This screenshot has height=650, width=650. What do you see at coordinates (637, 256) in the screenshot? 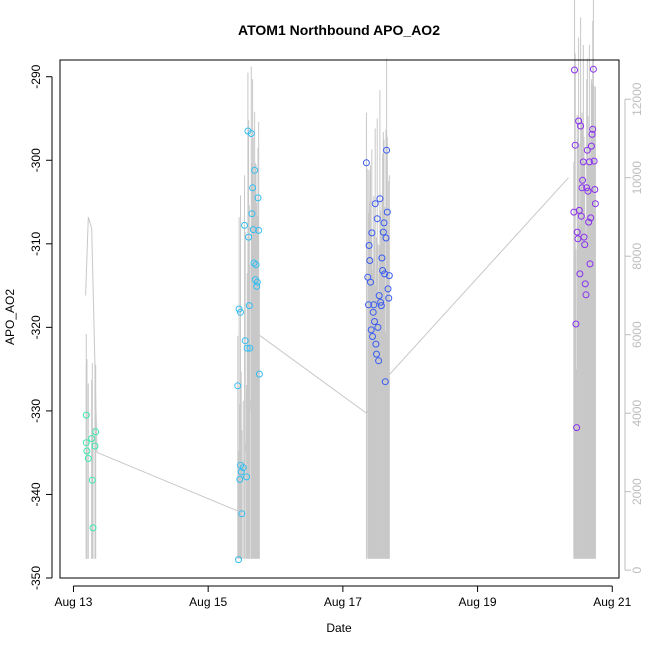
I see `y2-tick-label: 8000` at bounding box center [637, 256].